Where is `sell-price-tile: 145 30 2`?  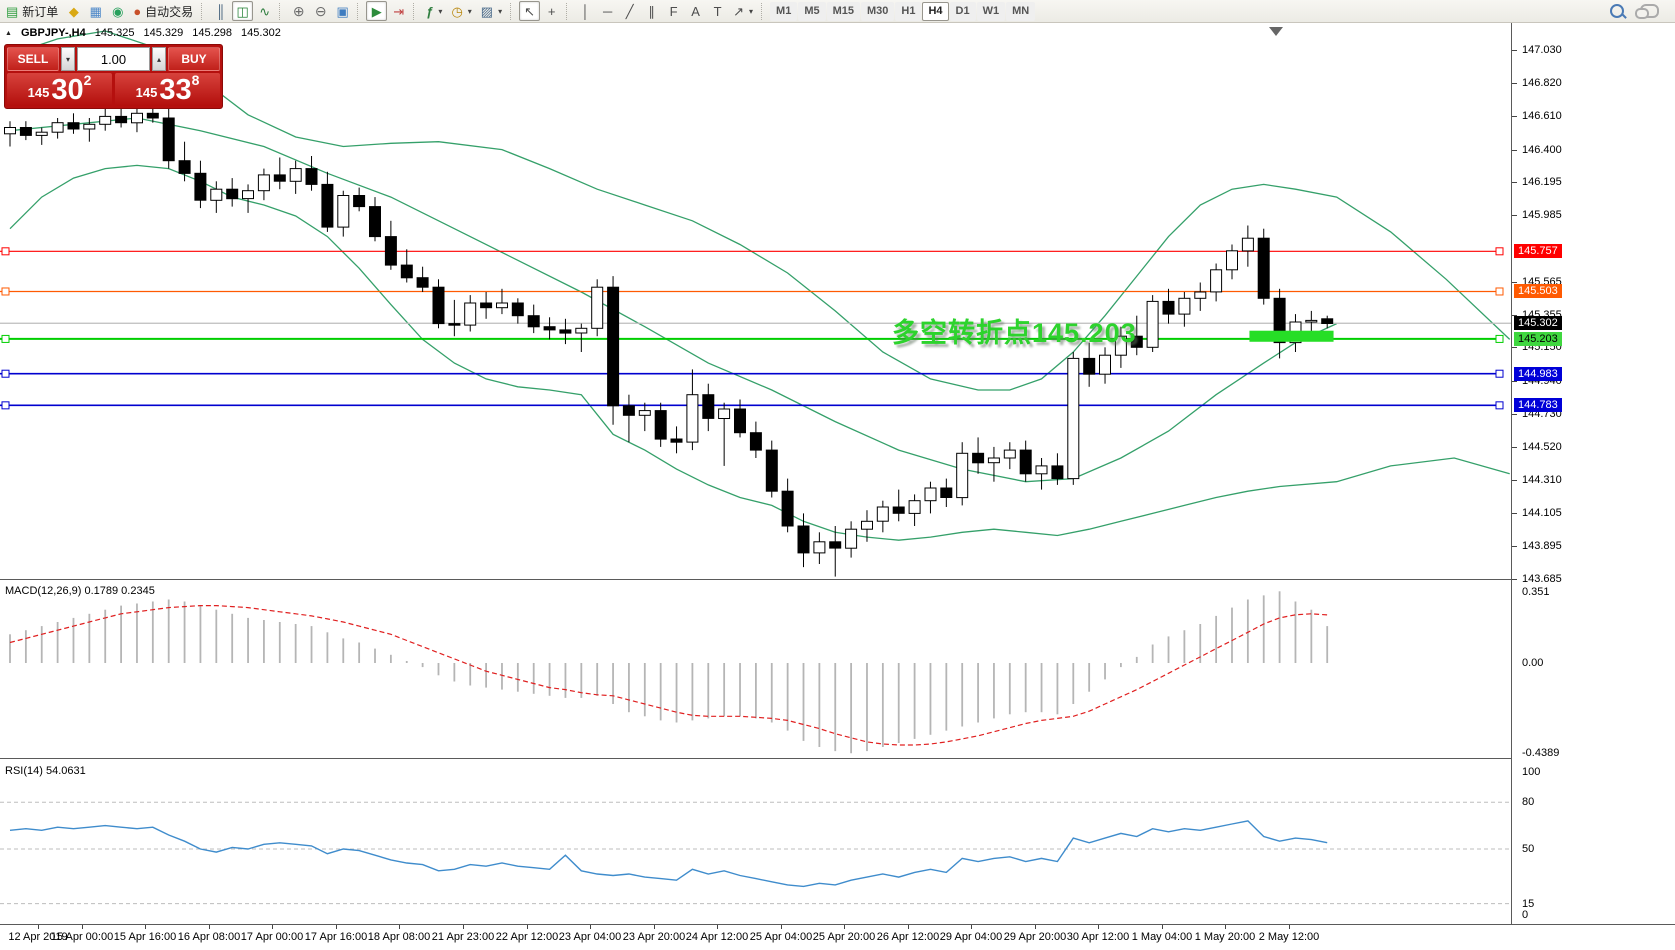 sell-price-tile: 145 30 2 is located at coordinates (59, 89).